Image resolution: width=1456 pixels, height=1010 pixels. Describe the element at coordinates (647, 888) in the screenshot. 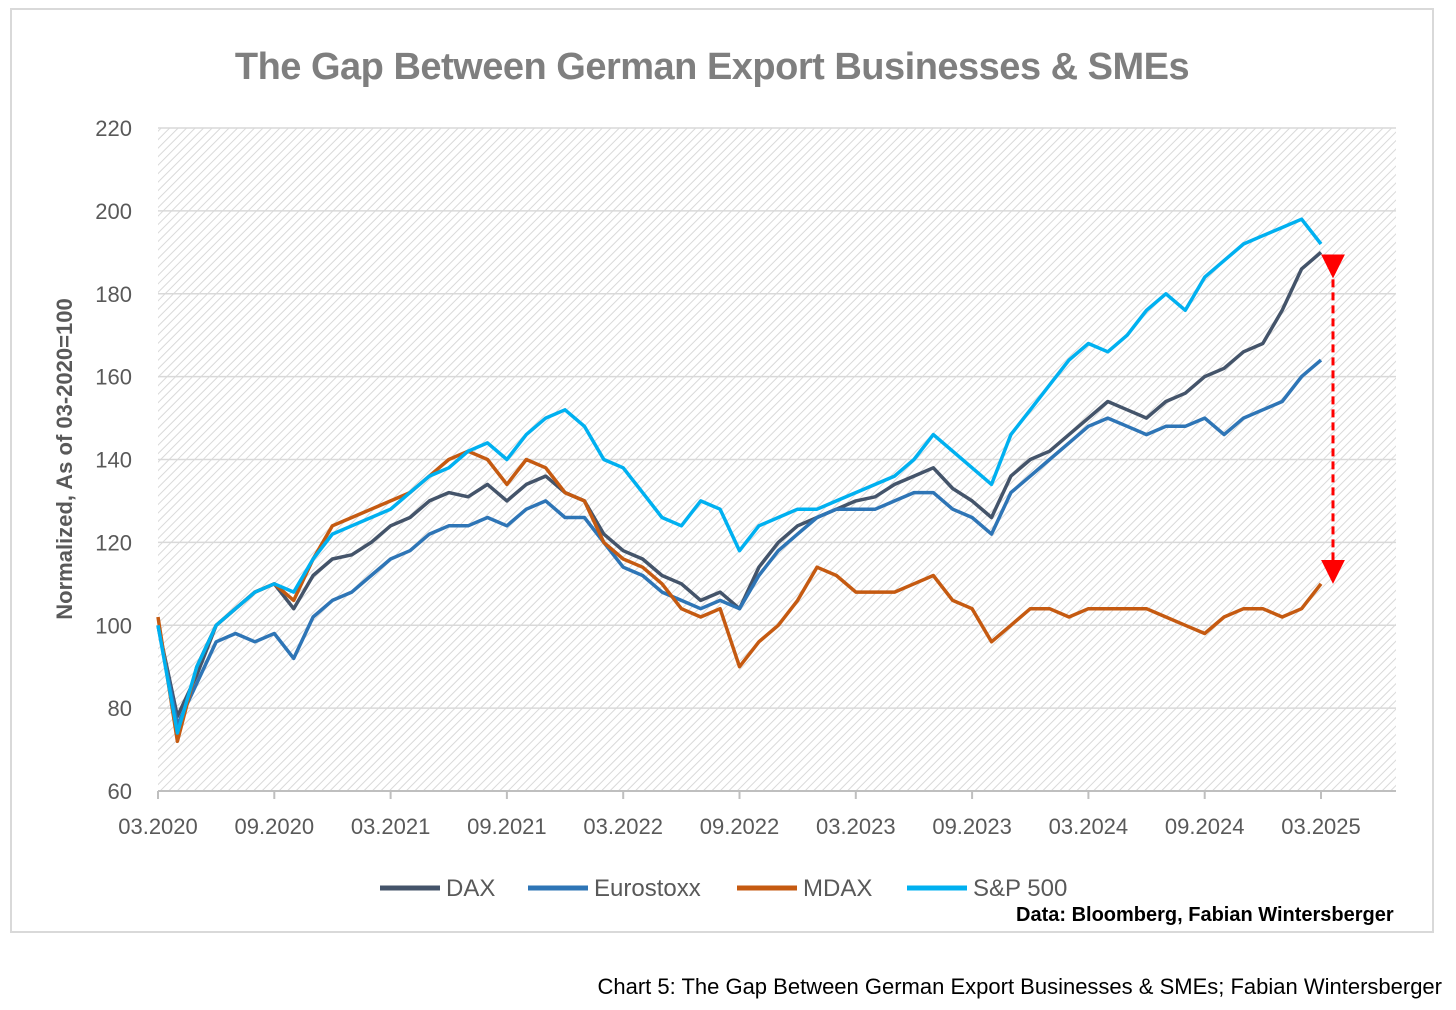

I see `legend-label: Eurostoxx` at that location.